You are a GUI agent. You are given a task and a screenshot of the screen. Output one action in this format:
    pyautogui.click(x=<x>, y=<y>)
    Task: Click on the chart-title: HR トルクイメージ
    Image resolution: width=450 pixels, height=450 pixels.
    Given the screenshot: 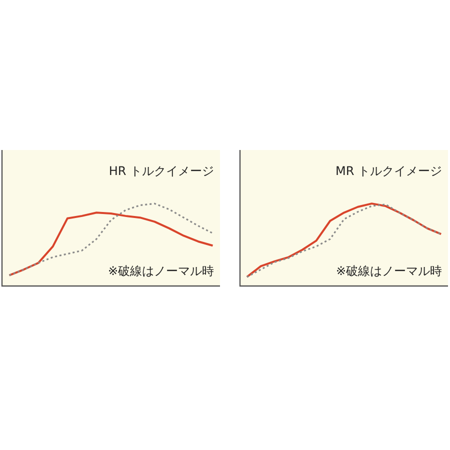 What is the action you would take?
    pyautogui.click(x=161, y=171)
    